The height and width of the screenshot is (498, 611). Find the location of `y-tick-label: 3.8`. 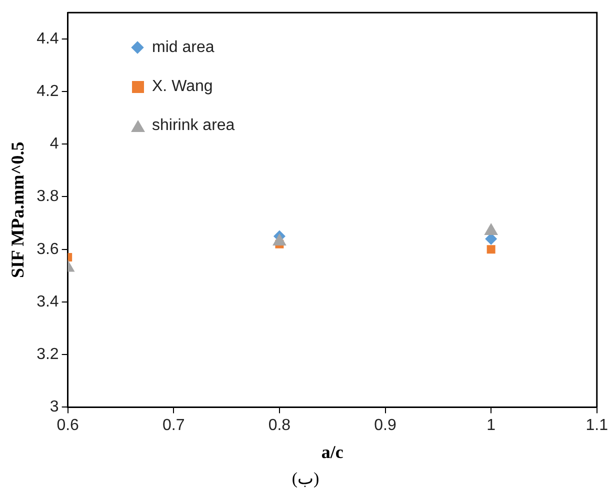

y-tick-label: 3.8 is located at coordinates (47, 197).